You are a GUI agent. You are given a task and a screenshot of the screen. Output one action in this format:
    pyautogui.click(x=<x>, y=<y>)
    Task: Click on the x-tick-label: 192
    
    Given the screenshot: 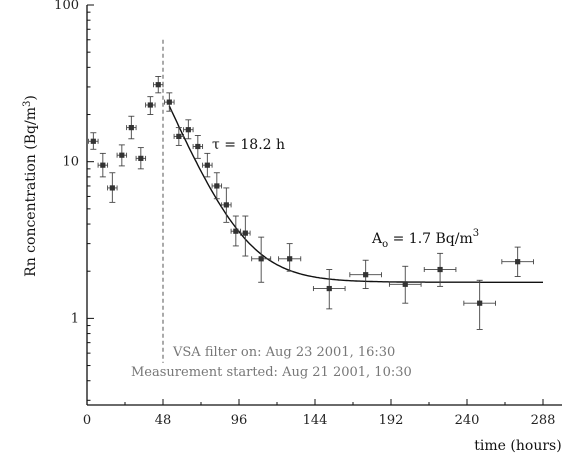 What is the action you would take?
    pyautogui.click(x=391, y=420)
    